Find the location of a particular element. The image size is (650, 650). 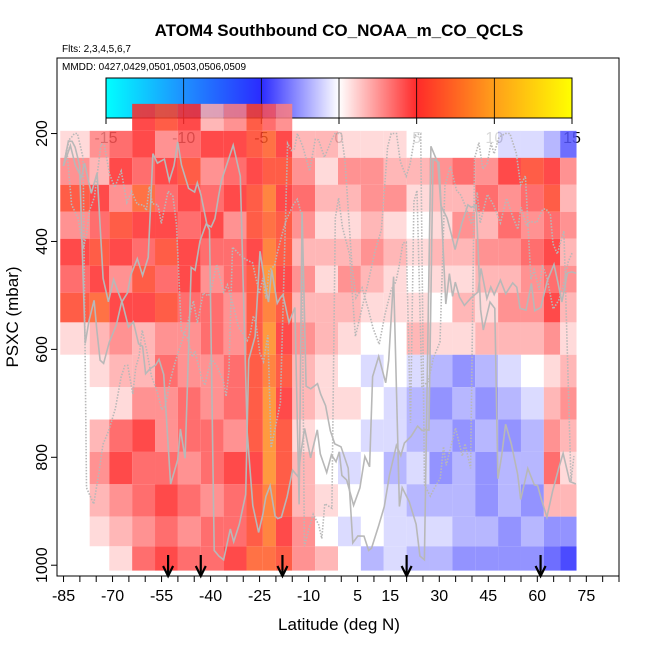

x-tick-label: 45 is located at coordinates (488, 596).